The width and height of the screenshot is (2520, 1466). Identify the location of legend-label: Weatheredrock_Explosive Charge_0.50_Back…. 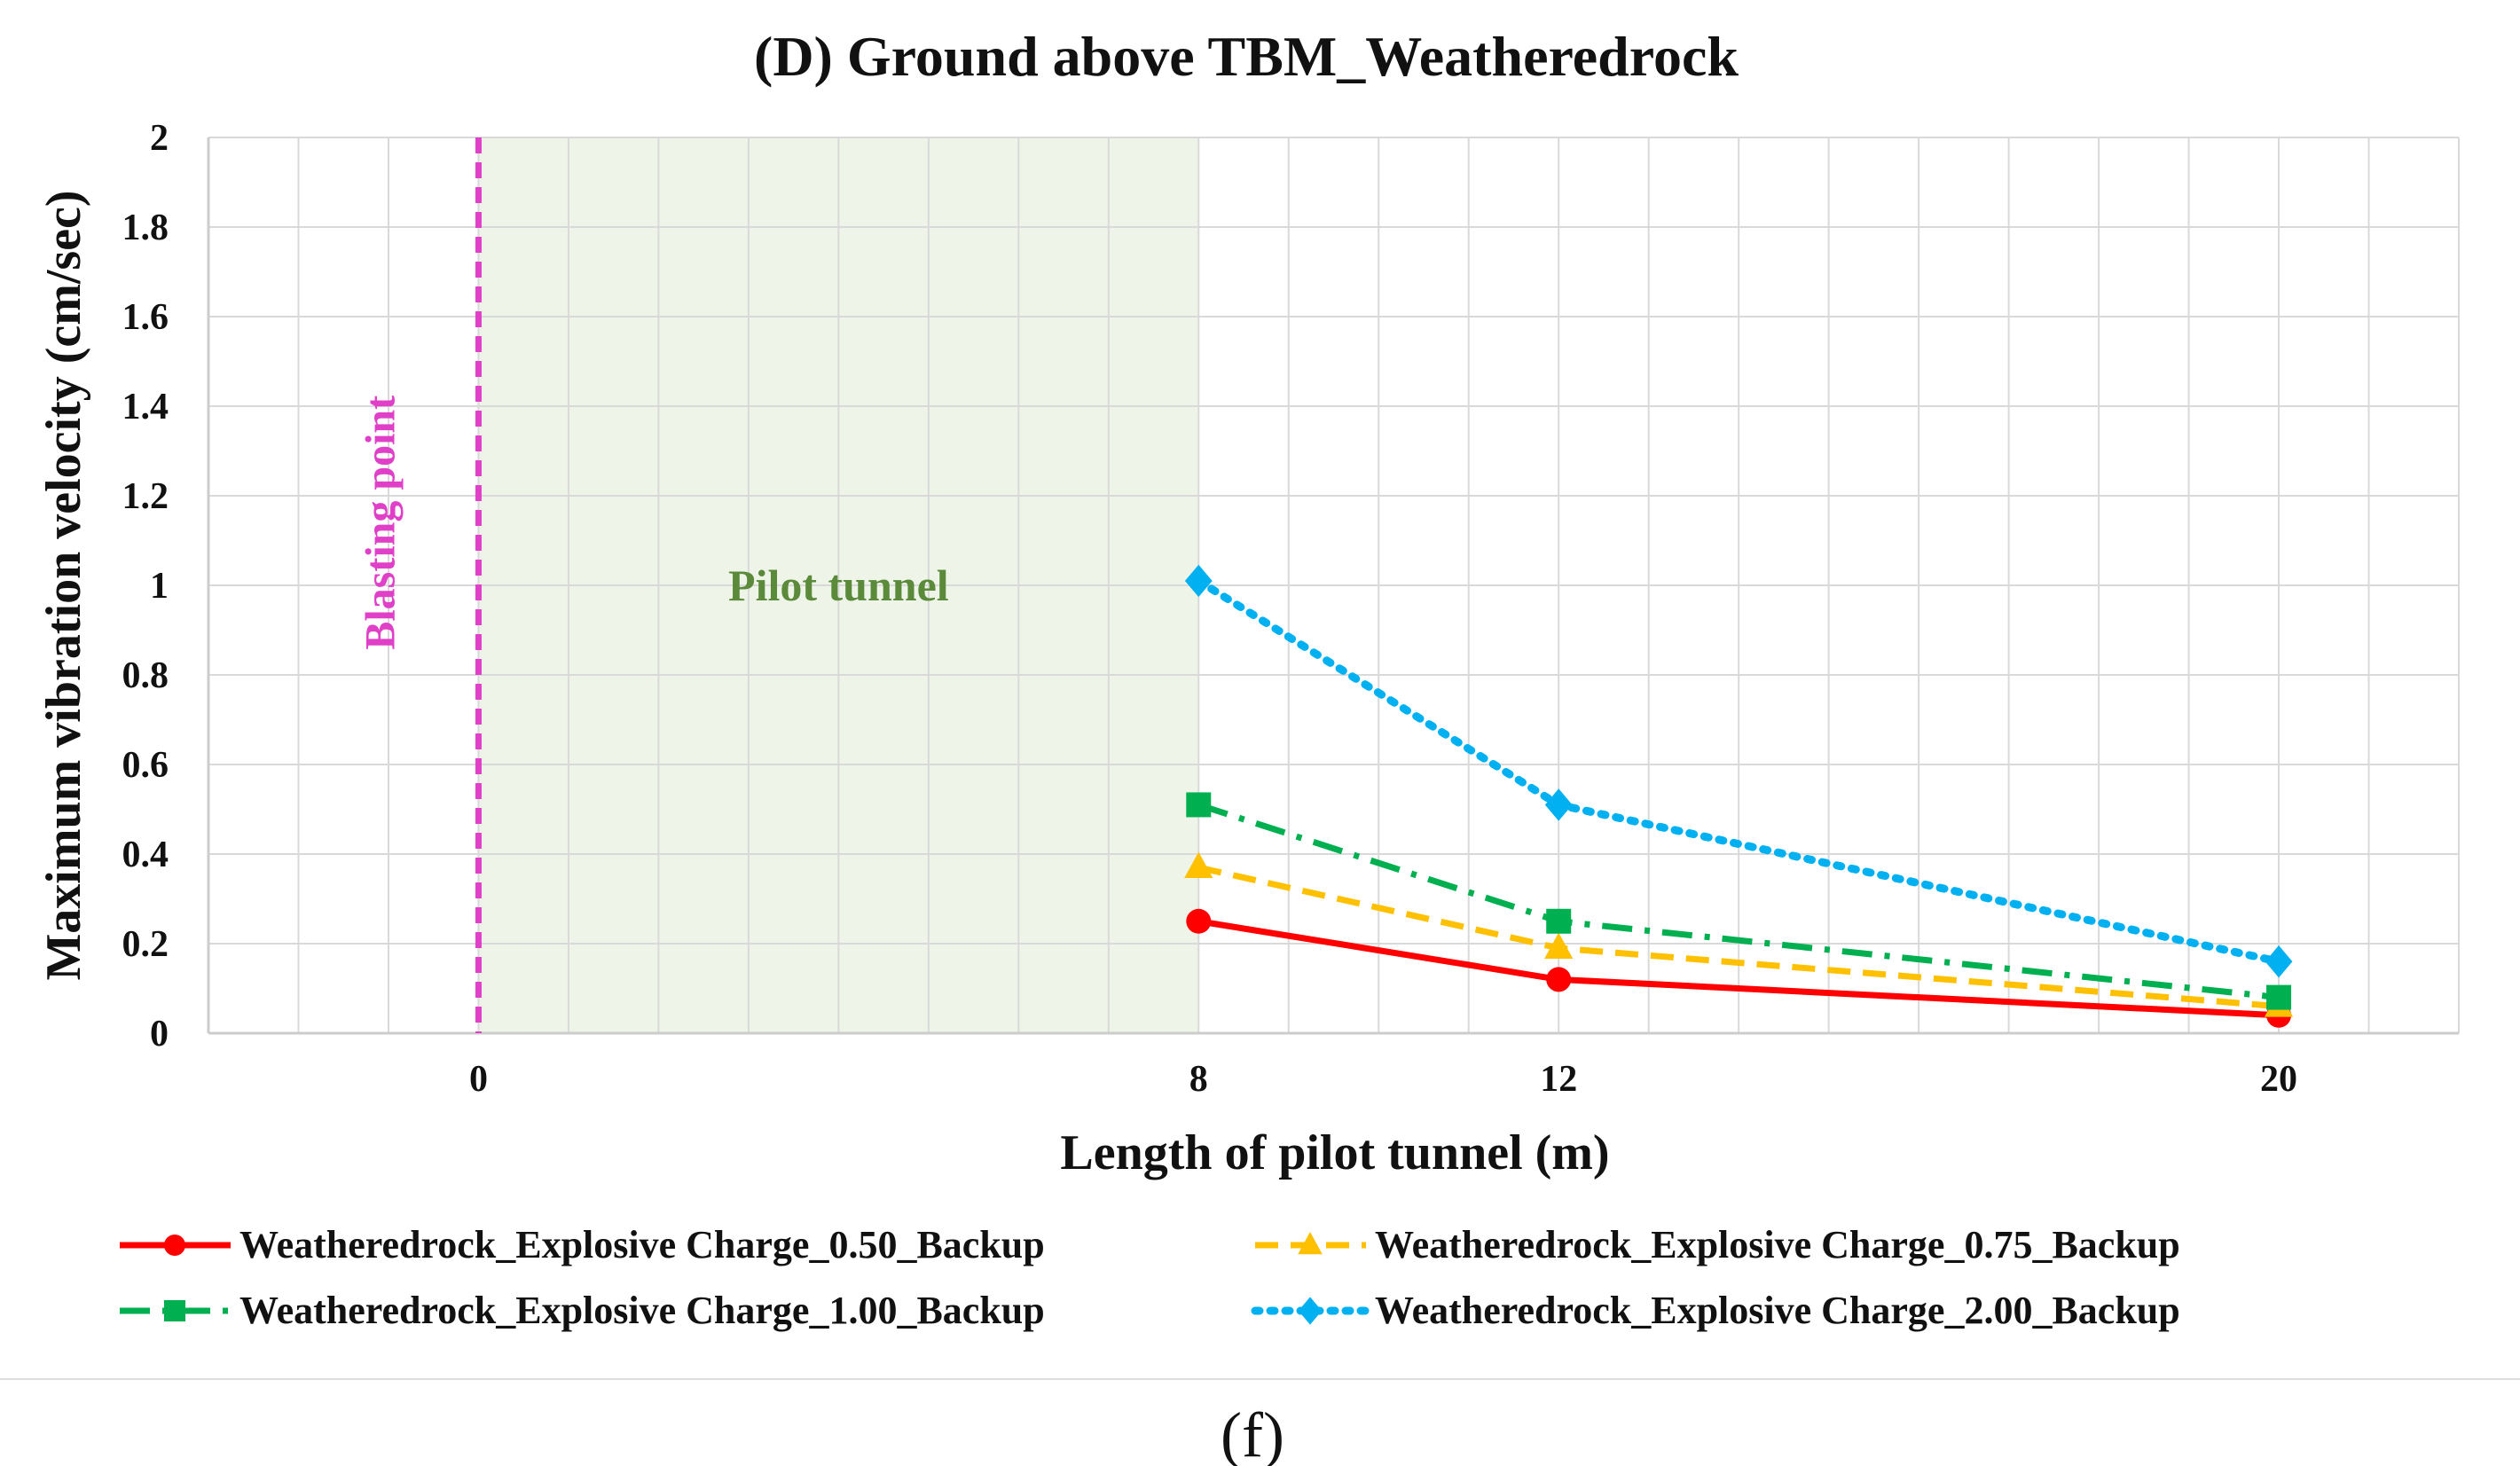
(642, 1244).